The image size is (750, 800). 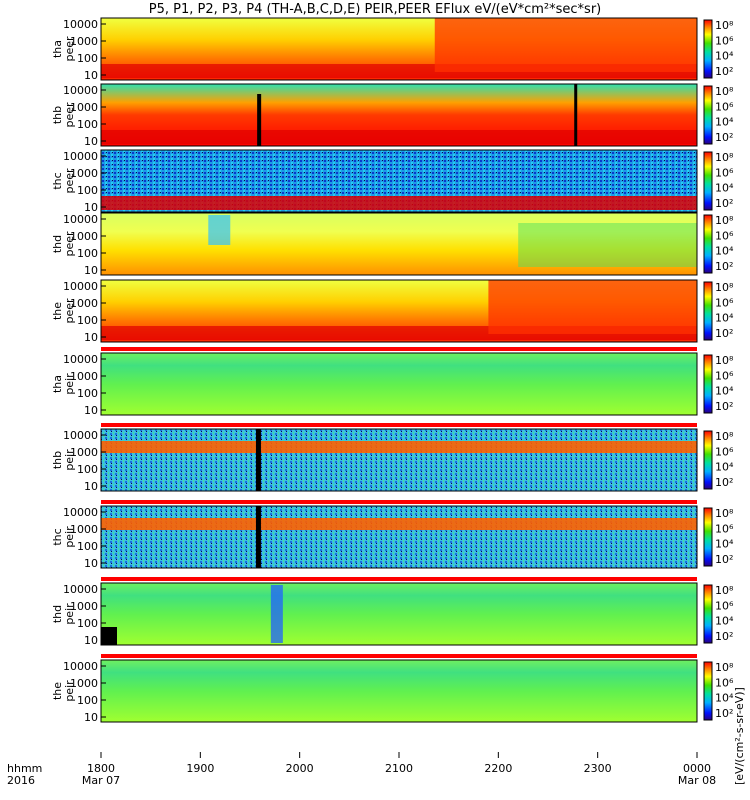 I want to click on x-tick-label: 2300, so click(x=598, y=768).